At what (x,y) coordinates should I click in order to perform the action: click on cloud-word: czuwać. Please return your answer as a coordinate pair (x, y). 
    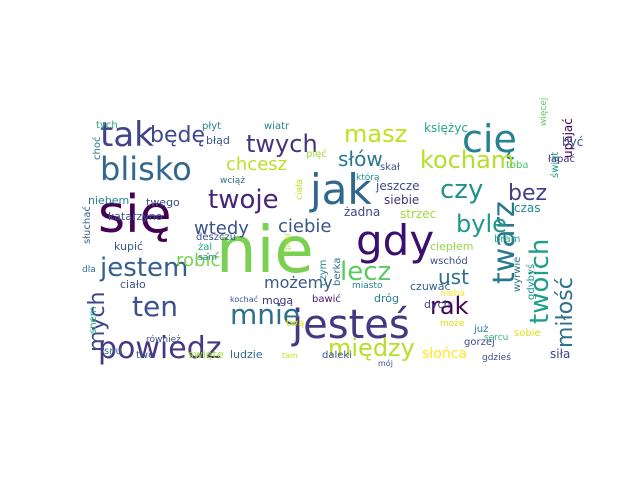
    Looking at the image, I should click on (430, 286).